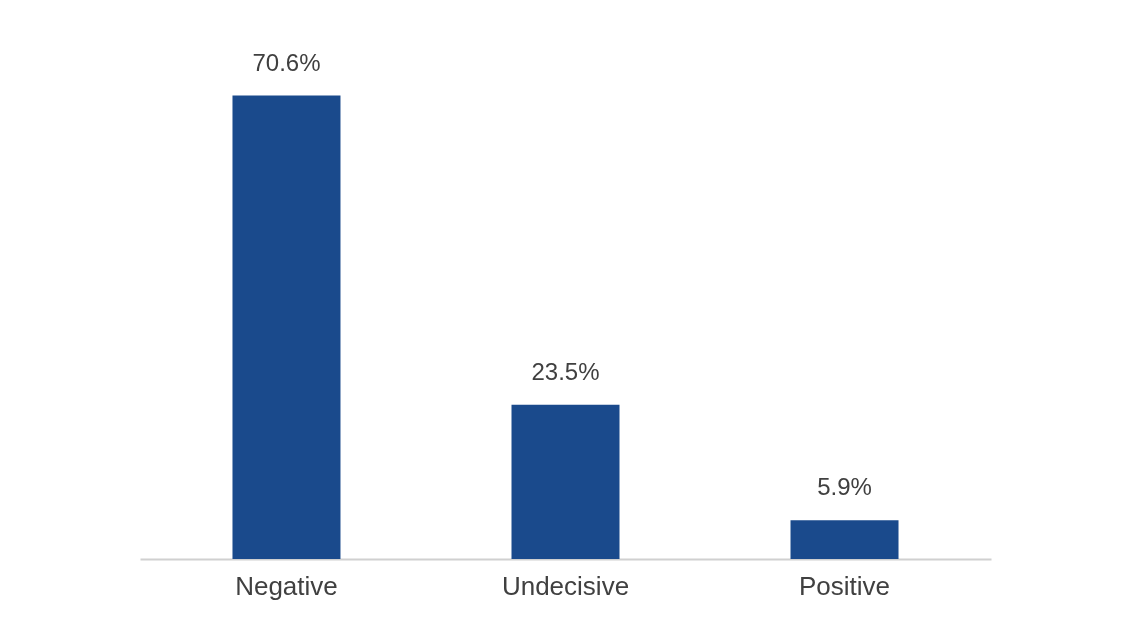 The width and height of the screenshot is (1141, 629). Describe the element at coordinates (844, 585) in the screenshot. I see `x-tick-label: Positive` at that location.